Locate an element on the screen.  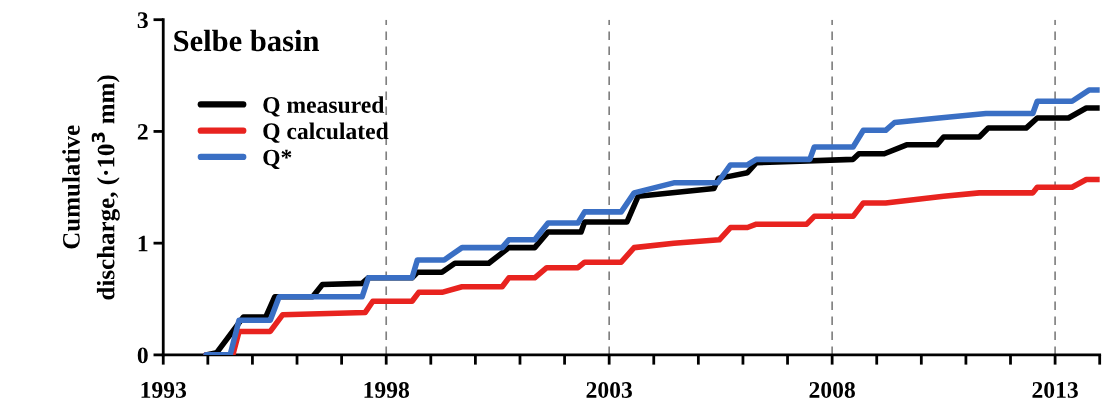
x-tick-label: 1993 is located at coordinates (164, 390).